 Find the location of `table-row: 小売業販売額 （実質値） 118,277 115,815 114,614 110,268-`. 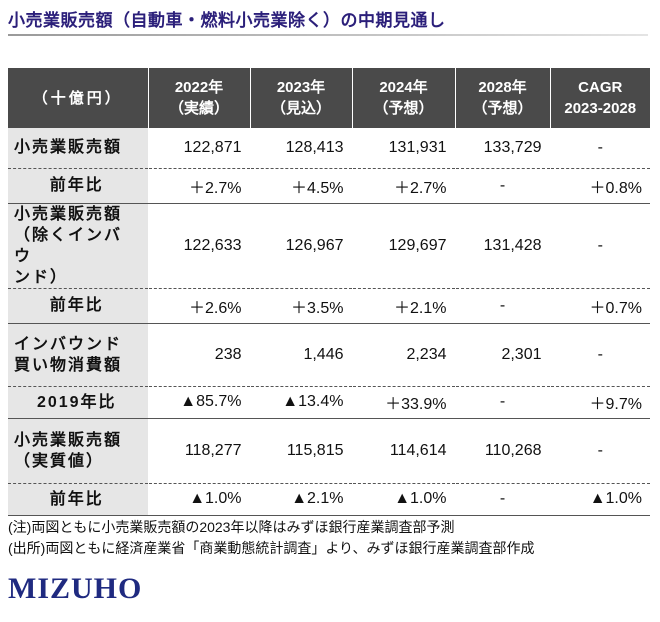

table-row: 小売業販売額 （実質値） 118,277 115,815 114,614 110,268- is located at coordinates (329, 451).